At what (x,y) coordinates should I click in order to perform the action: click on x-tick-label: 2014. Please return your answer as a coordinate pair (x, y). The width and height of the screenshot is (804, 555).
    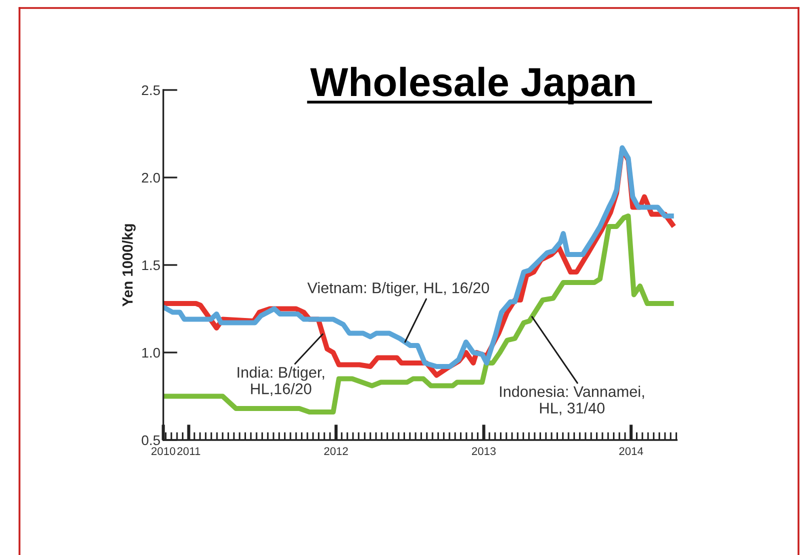
    Looking at the image, I should click on (631, 451).